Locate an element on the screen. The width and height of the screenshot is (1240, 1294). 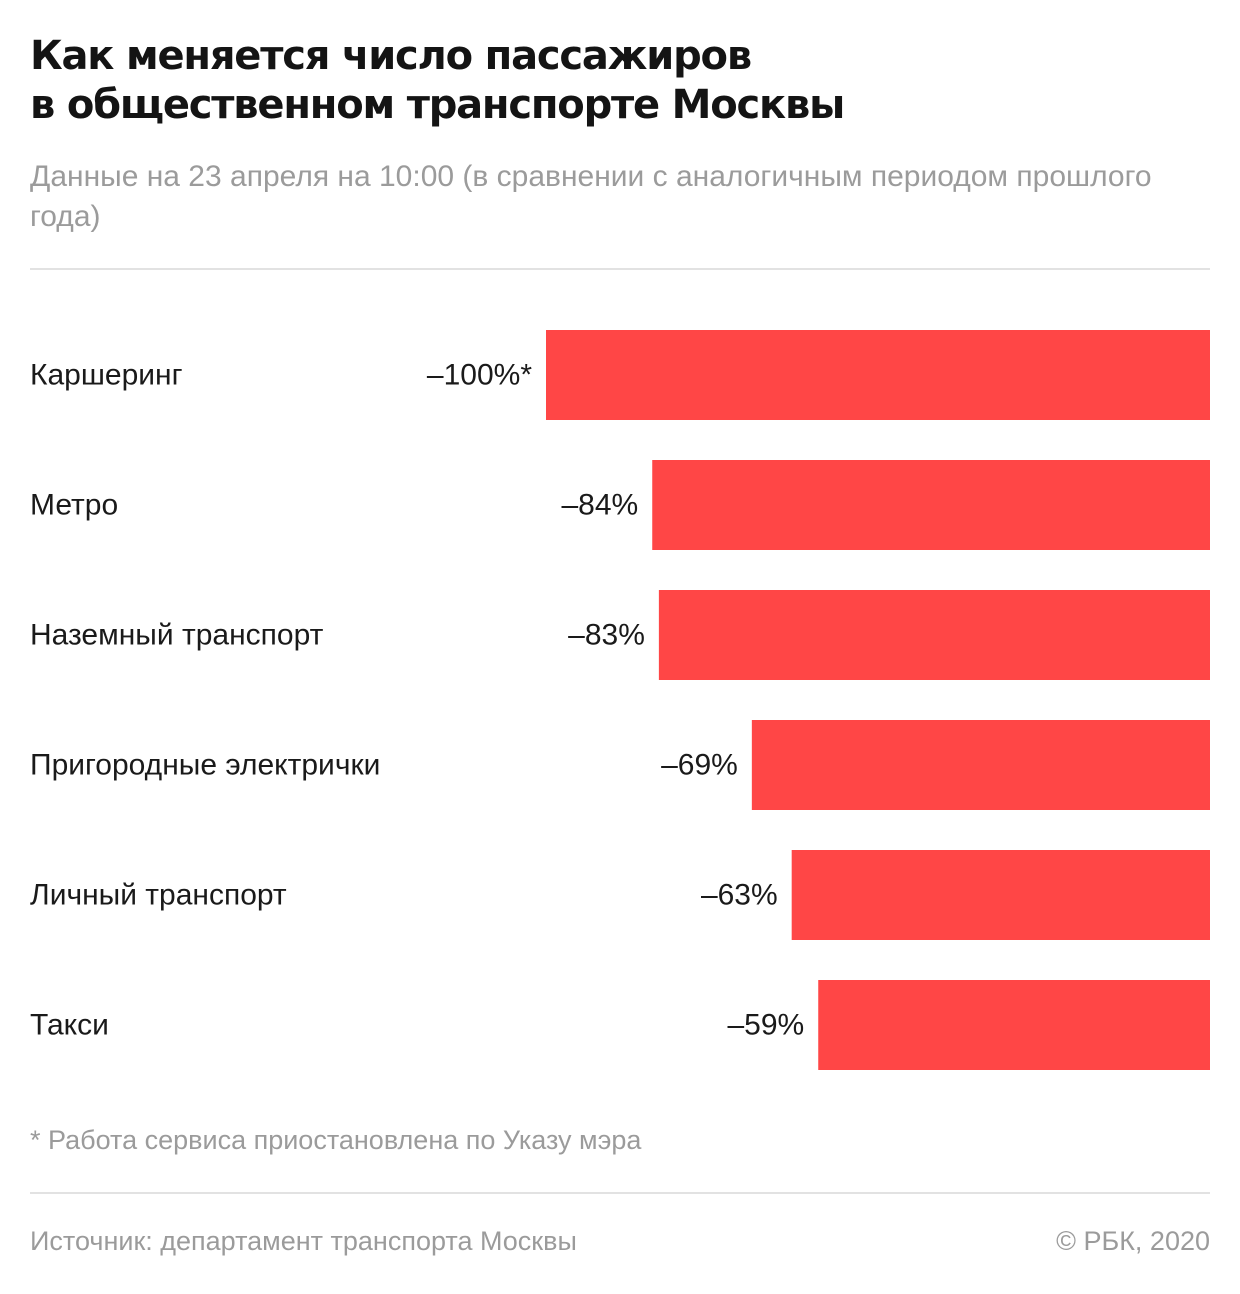
value-label-3: –83% is located at coordinates (606, 635).